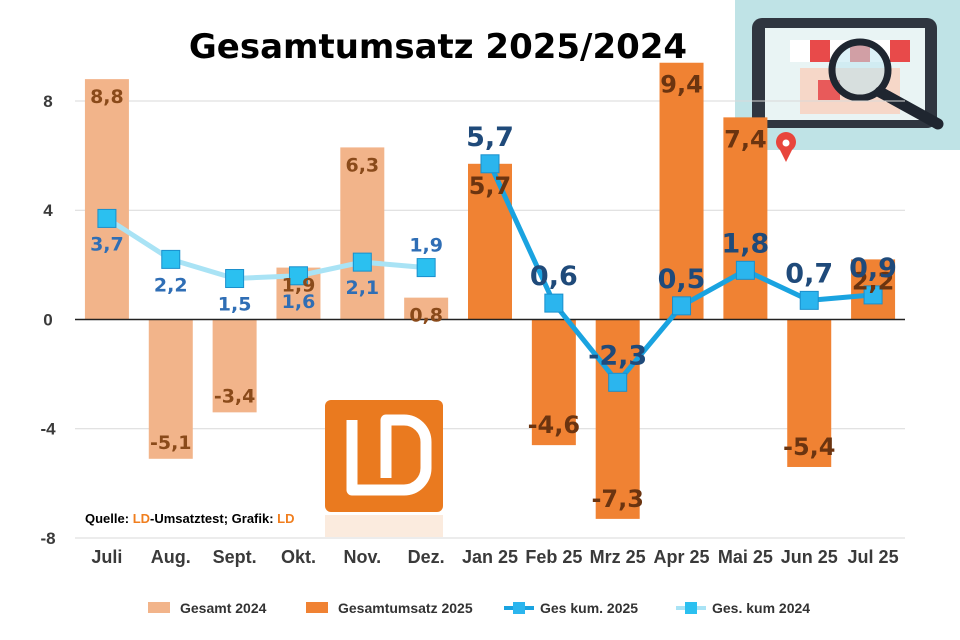  Describe the element at coordinates (266, 249) in the screenshot. I see `series-line` at that location.